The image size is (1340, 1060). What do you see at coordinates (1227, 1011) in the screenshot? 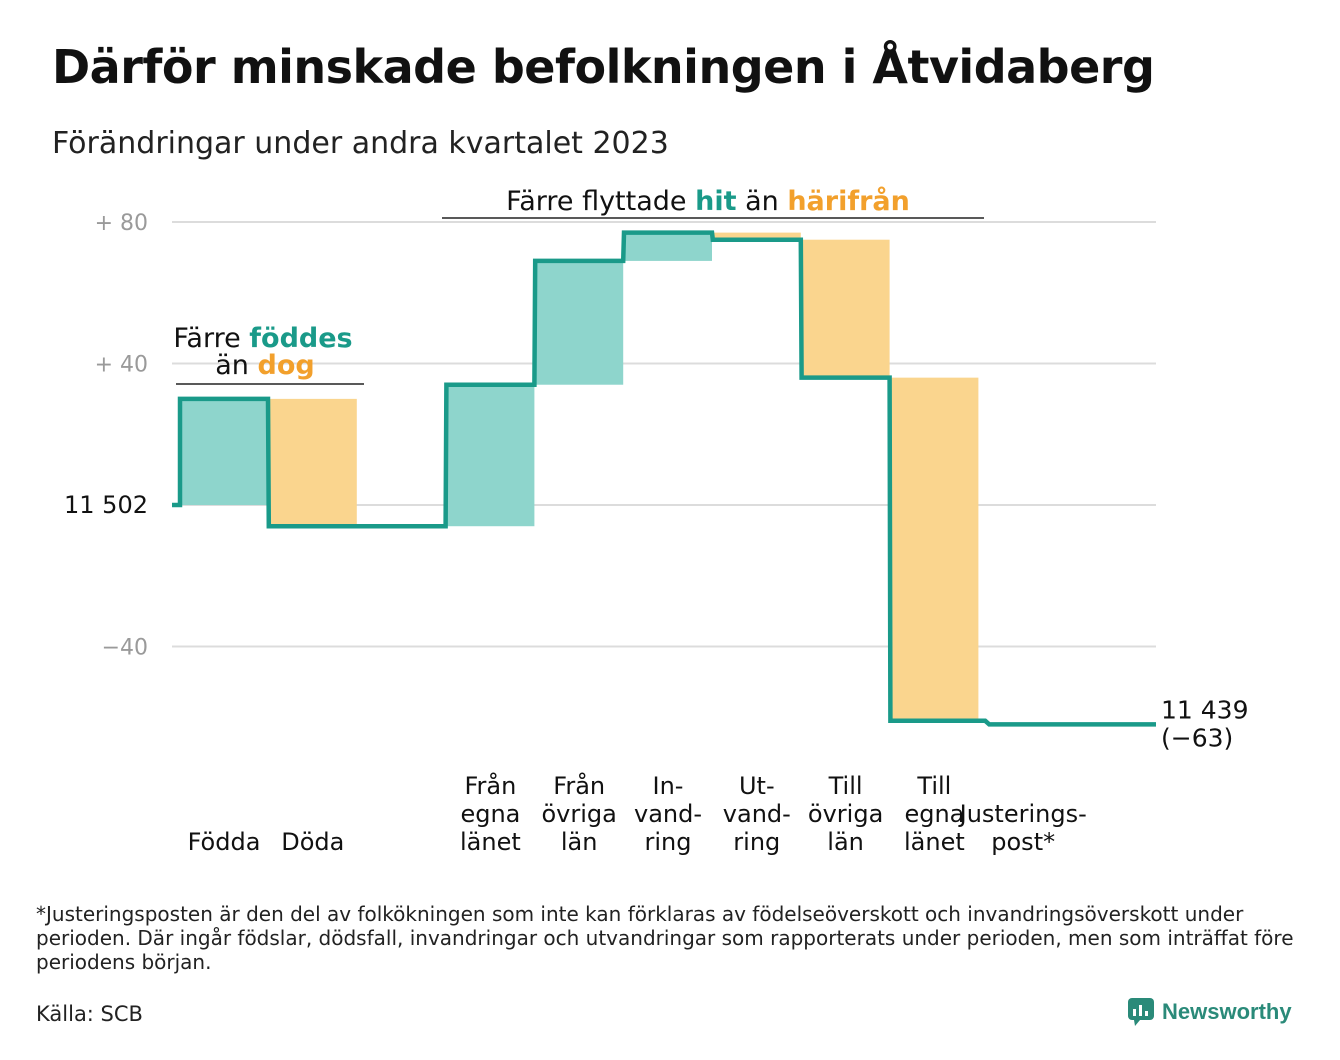
I see `brand-name: Newsworthy` at bounding box center [1227, 1011].